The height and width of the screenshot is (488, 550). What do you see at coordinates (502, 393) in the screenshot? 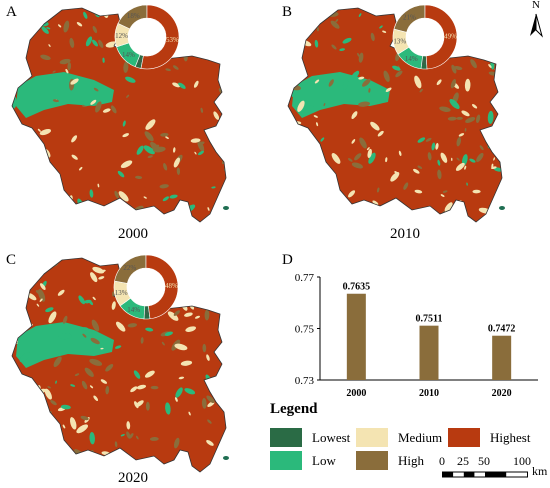
I see `x-tick-label: 2020` at bounding box center [502, 393].